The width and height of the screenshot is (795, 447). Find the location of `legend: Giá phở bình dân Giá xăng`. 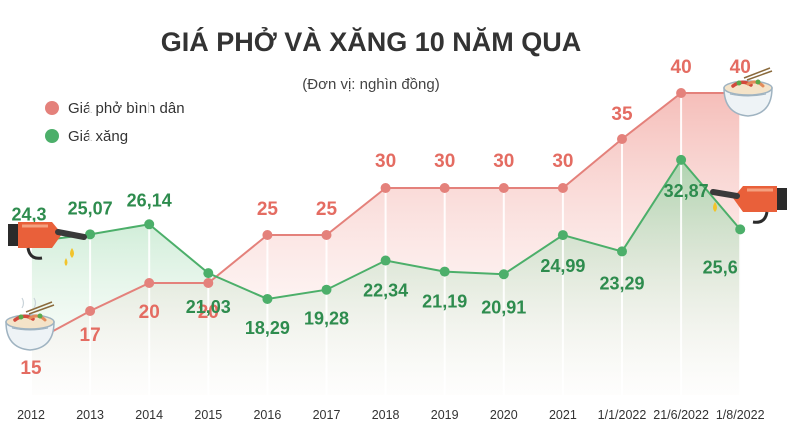

legend: Giá phở bình dân Giá xăng is located at coordinates (115, 122).